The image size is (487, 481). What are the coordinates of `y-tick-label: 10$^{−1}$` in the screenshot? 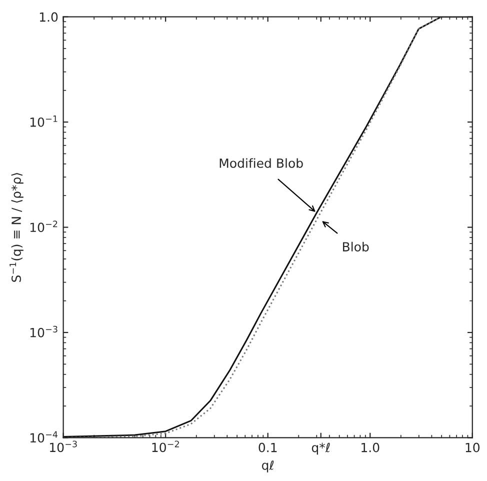 It's located at (44, 121).